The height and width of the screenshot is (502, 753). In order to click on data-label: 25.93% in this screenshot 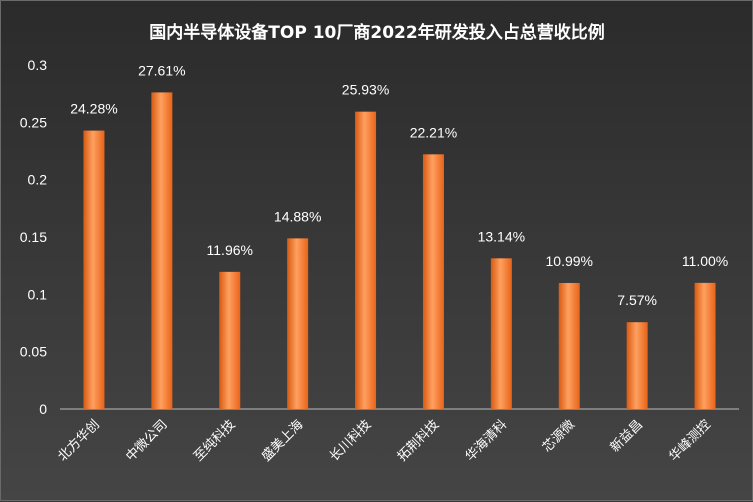, I will do `click(365, 90)`.